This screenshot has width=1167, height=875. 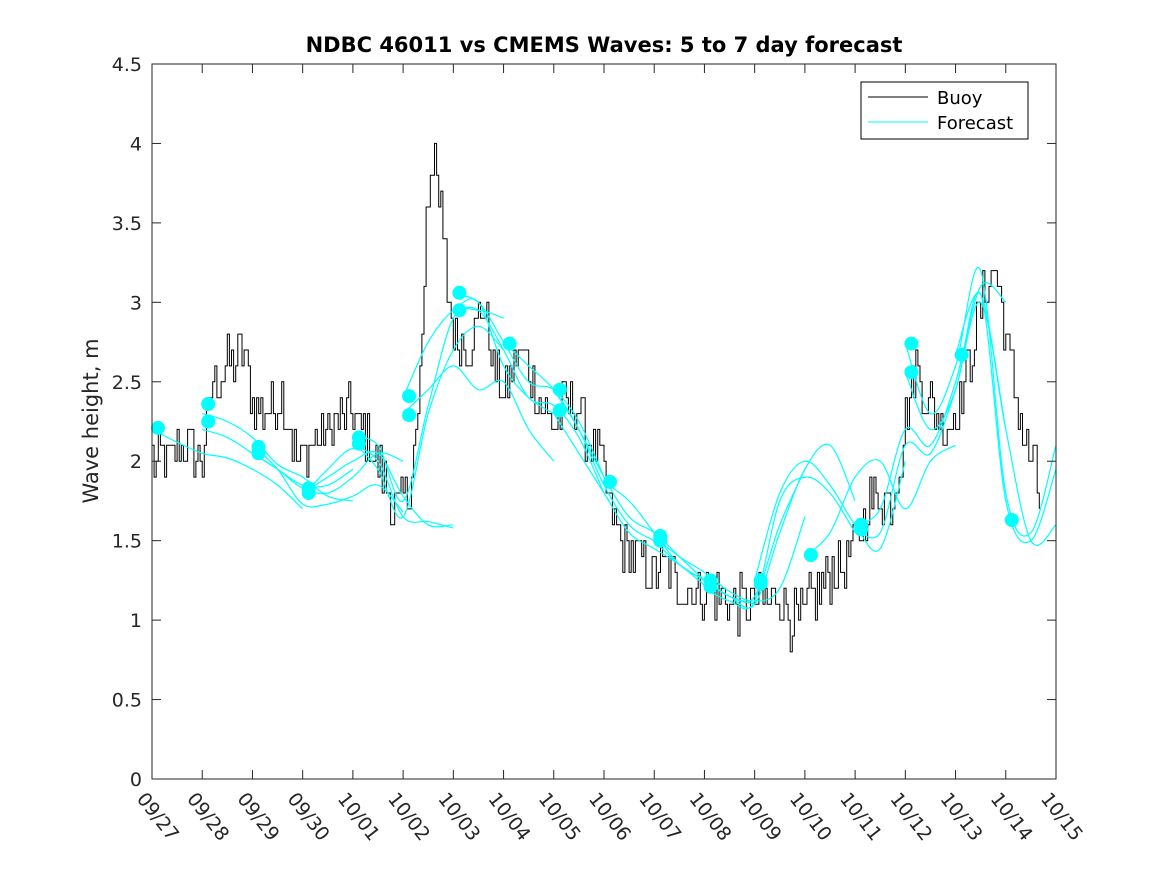 What do you see at coordinates (509, 817) in the screenshot?
I see `x-tick-label: 10/04` at bounding box center [509, 817].